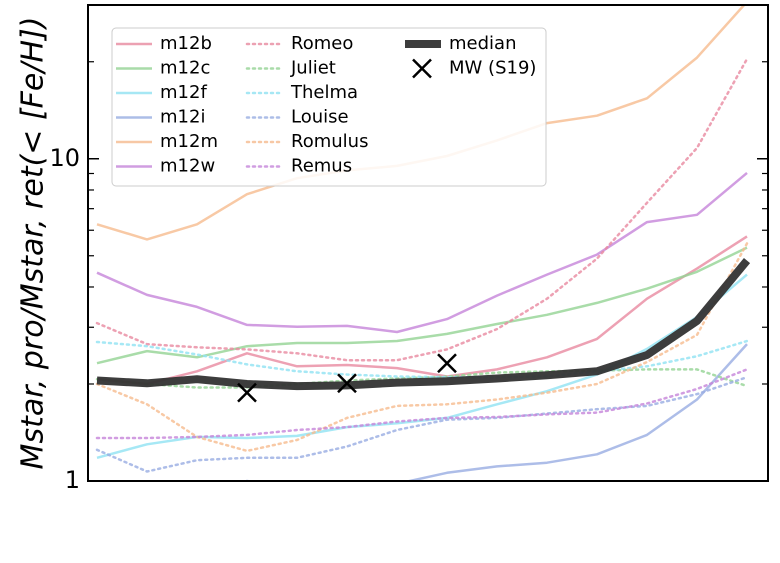 The height and width of the screenshot is (563, 780). I want to click on legend-label: m12b, so click(186, 43).